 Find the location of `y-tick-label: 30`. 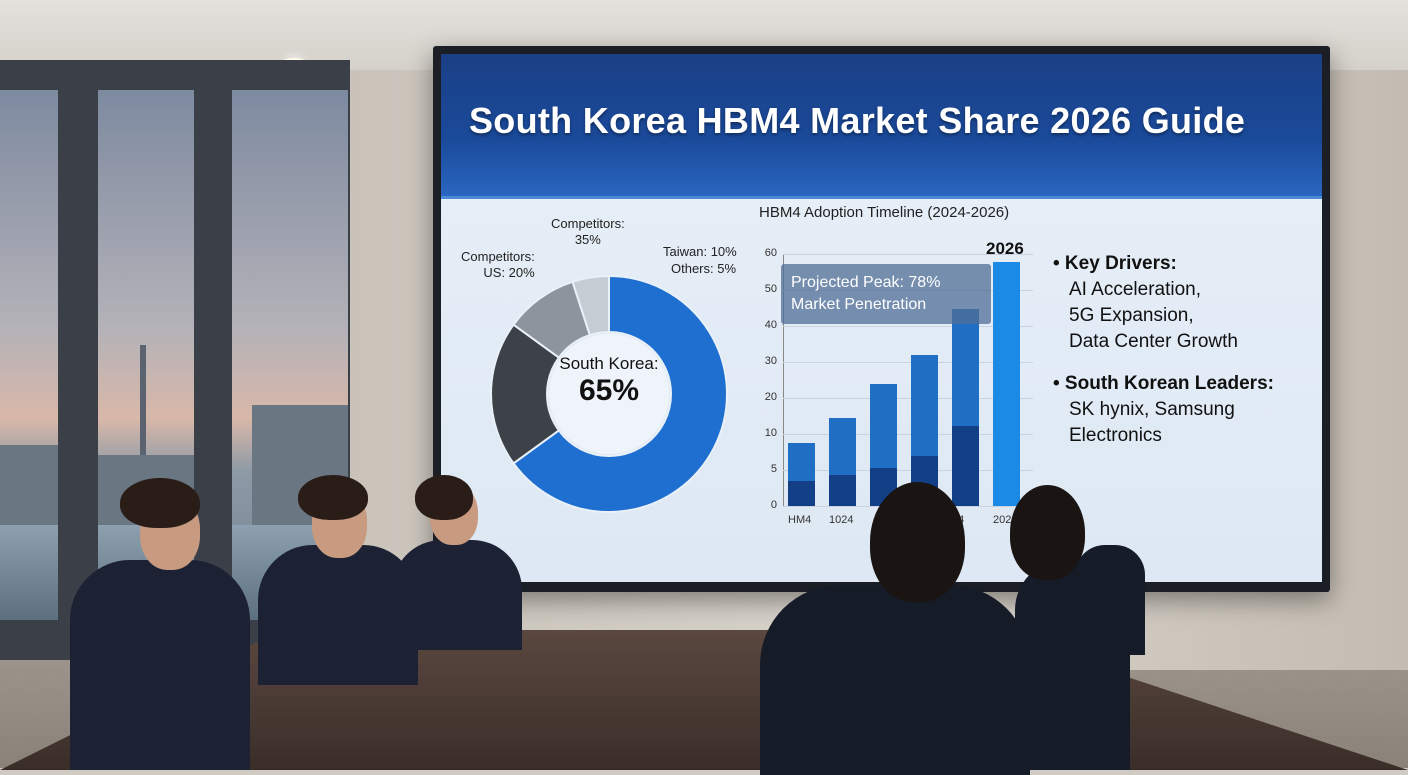

y-tick-label: 30 is located at coordinates (770, 361).